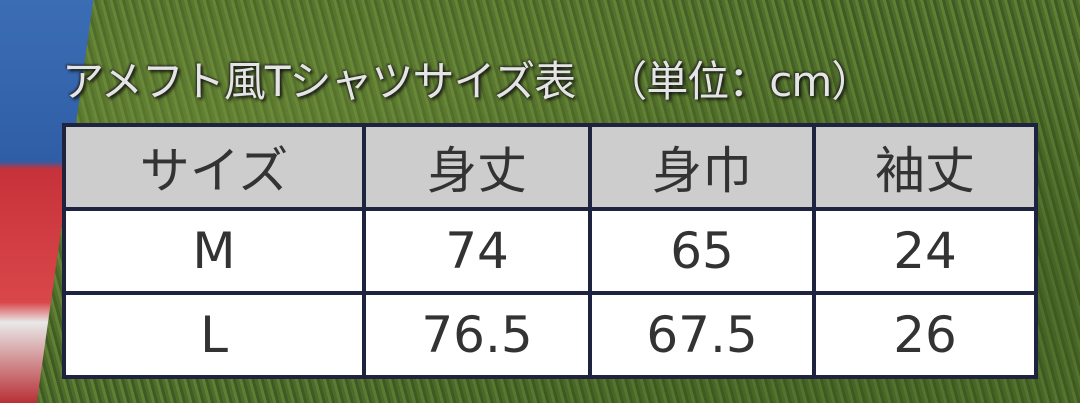 The image size is (1080, 403). What do you see at coordinates (925, 251) in the screenshot?
I see `table-cell: 24` at bounding box center [925, 251].